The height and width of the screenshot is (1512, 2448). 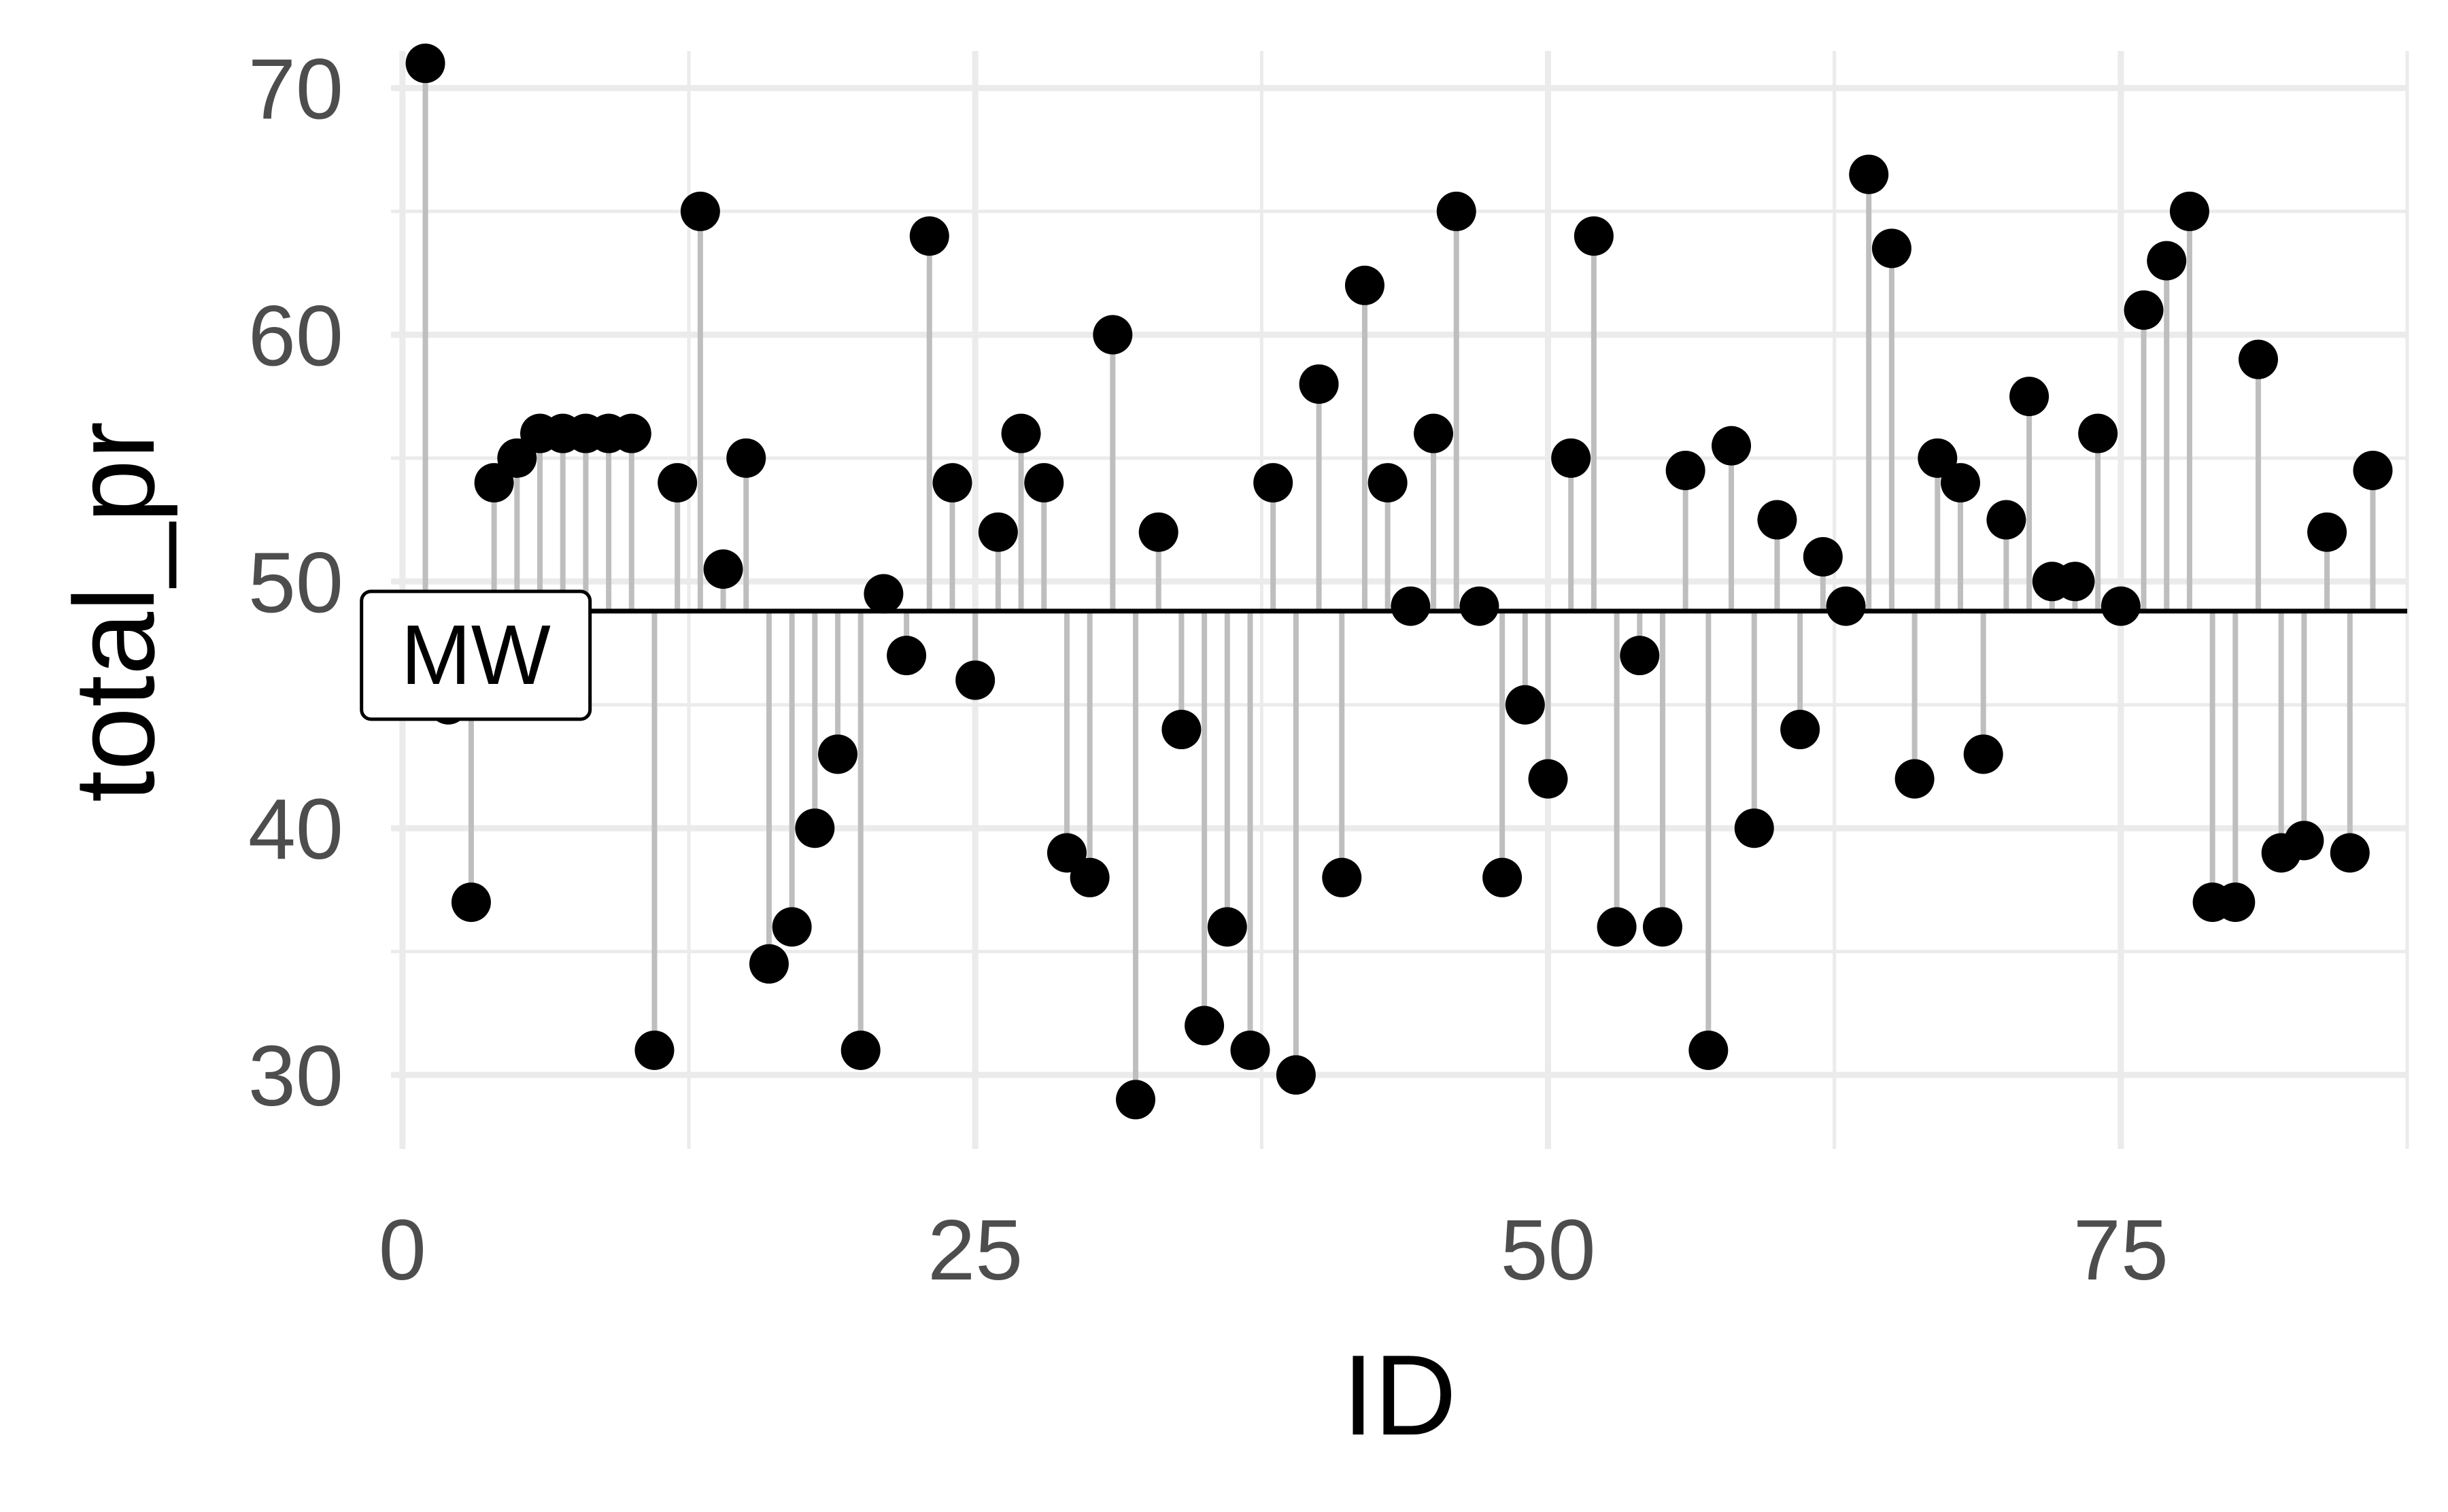 I want to click on y-tick-label: 40, so click(x=295, y=829).